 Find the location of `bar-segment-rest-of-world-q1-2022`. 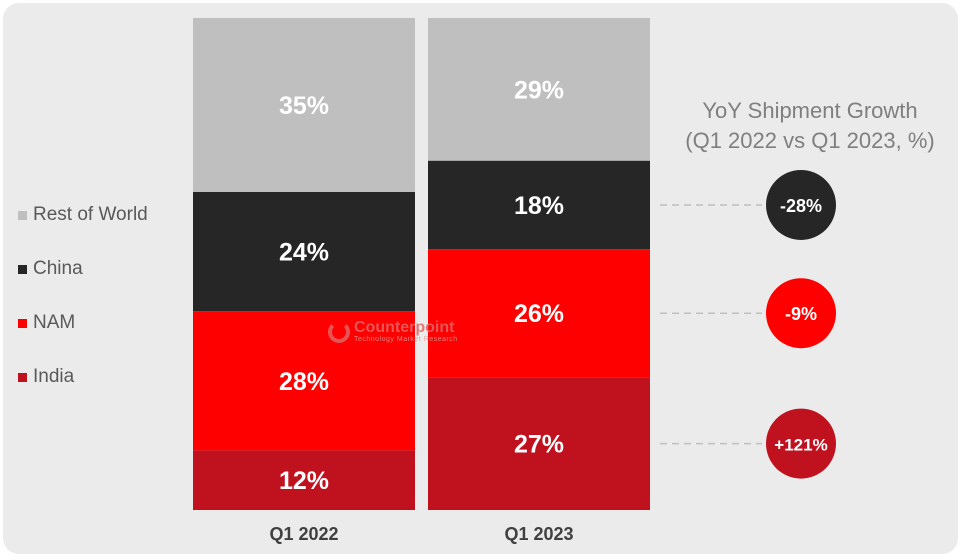

bar-segment-rest-of-world-q1-2022 is located at coordinates (304, 105).